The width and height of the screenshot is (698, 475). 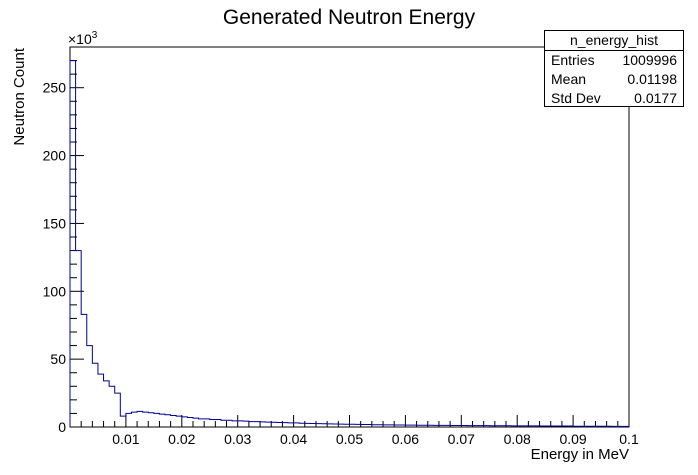 What do you see at coordinates (580, 454) in the screenshot?
I see `x-axis-label: Energy in MeV` at bounding box center [580, 454].